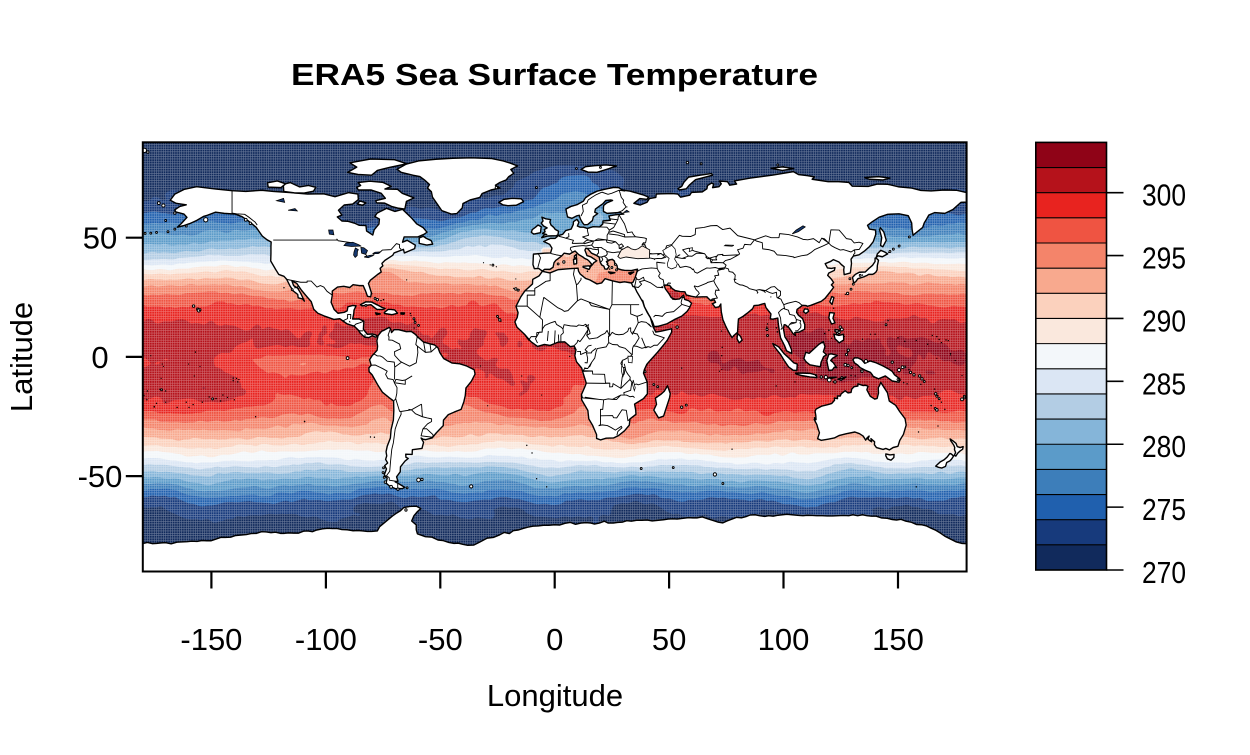  I want to click on svg-text: 285, so click(1164, 383).